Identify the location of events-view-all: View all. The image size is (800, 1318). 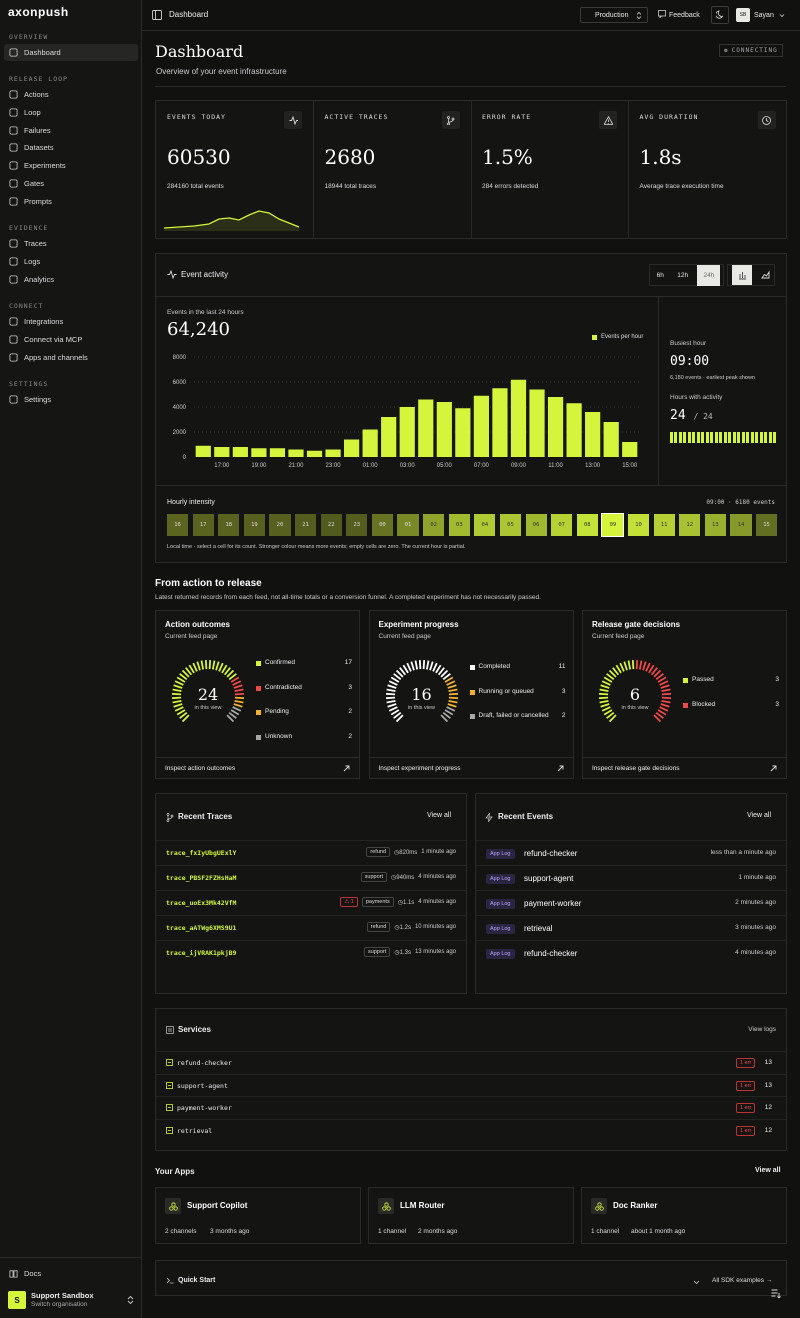
(759, 815).